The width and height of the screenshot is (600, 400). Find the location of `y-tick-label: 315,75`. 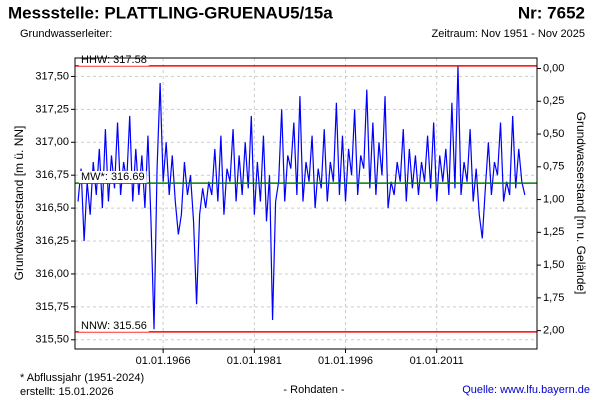

y-tick-label: 315,75 is located at coordinates (52, 307).